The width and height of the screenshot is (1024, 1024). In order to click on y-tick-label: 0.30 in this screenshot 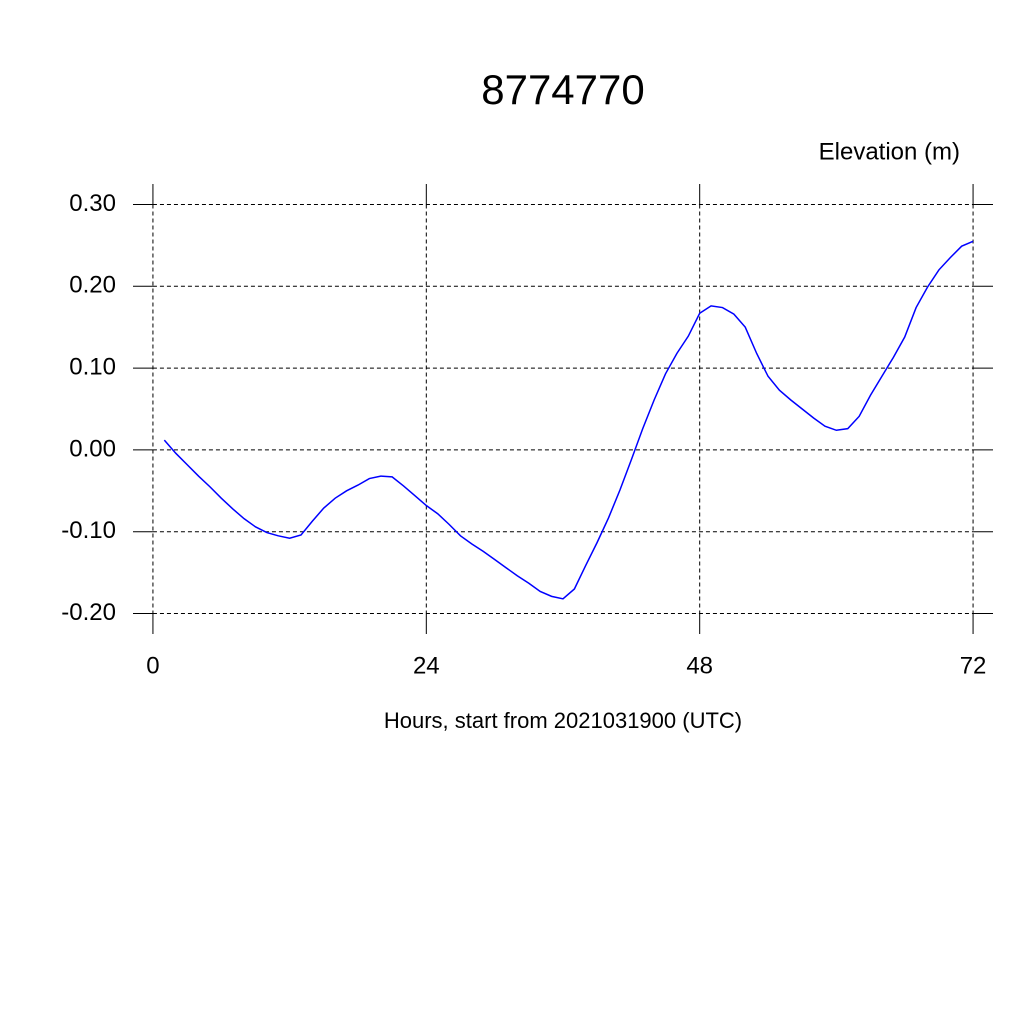, I will do `click(92, 203)`.